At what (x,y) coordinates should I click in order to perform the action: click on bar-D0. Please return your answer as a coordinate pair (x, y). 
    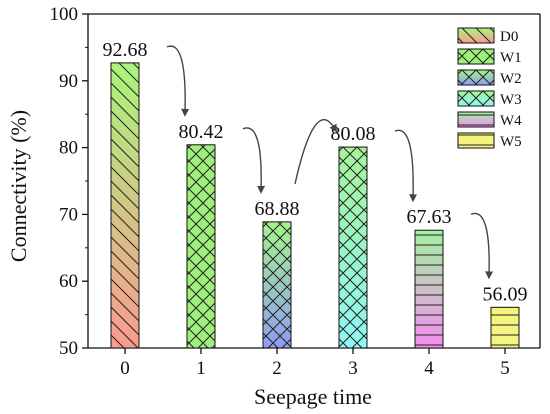
    Looking at the image, I should click on (125, 205).